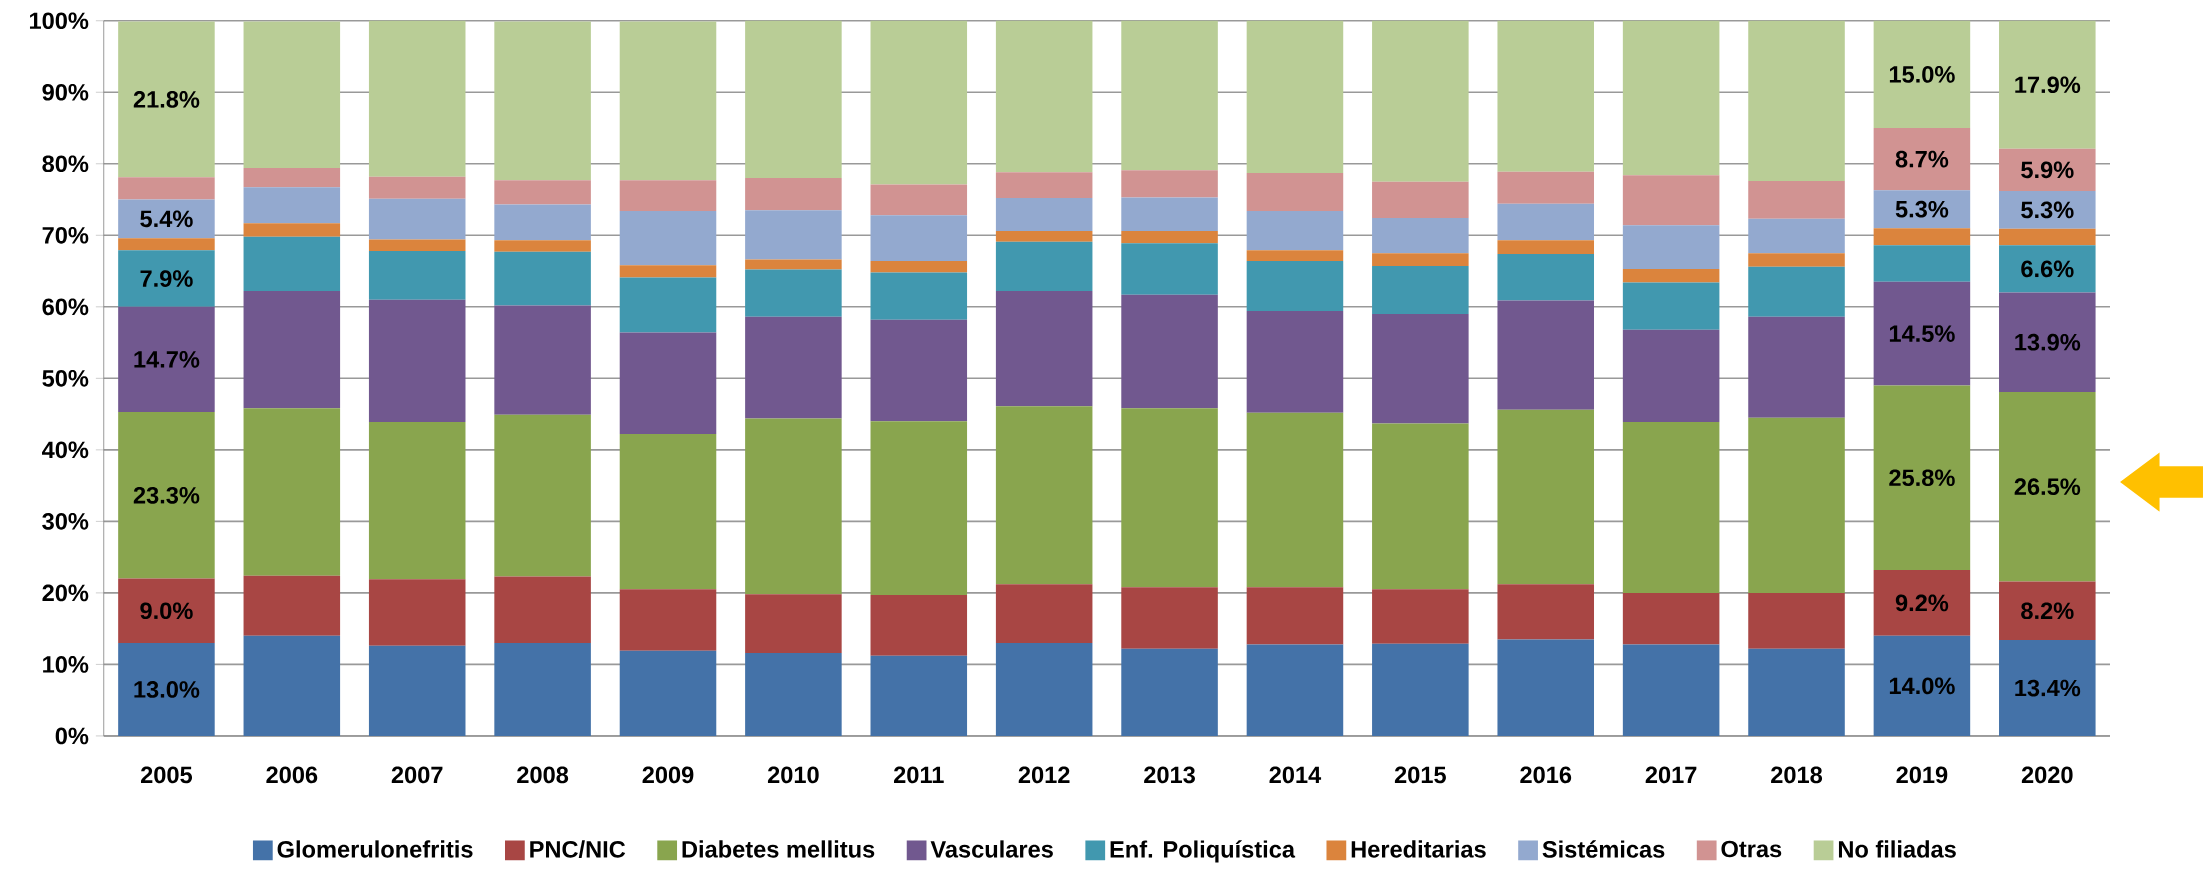 The width and height of the screenshot is (2203, 872). Describe the element at coordinates (417, 775) in the screenshot. I see `x-tick-label: 2007` at that location.